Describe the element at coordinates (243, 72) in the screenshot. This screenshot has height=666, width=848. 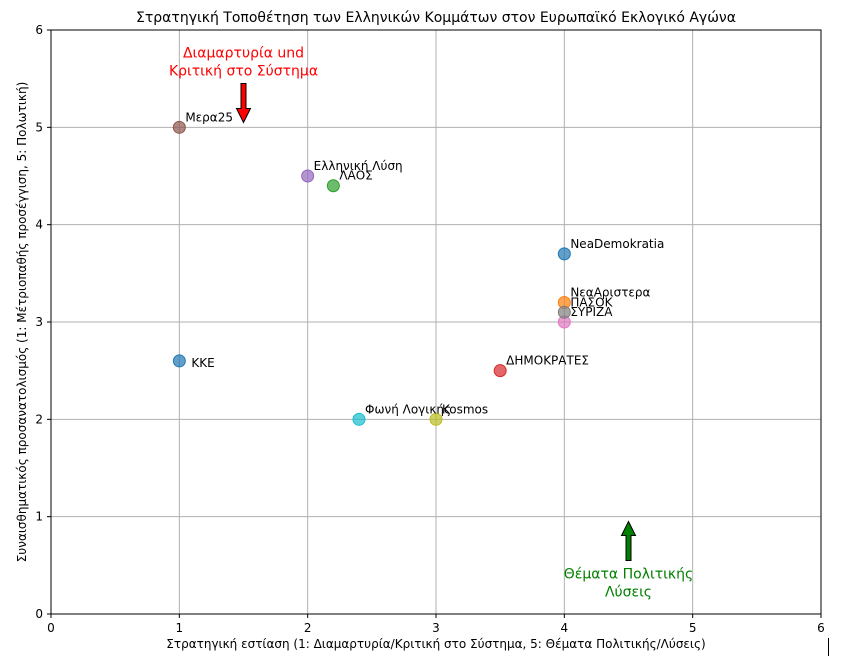
I see `annotation-text: Κριτική στο Σύστημα` at that location.